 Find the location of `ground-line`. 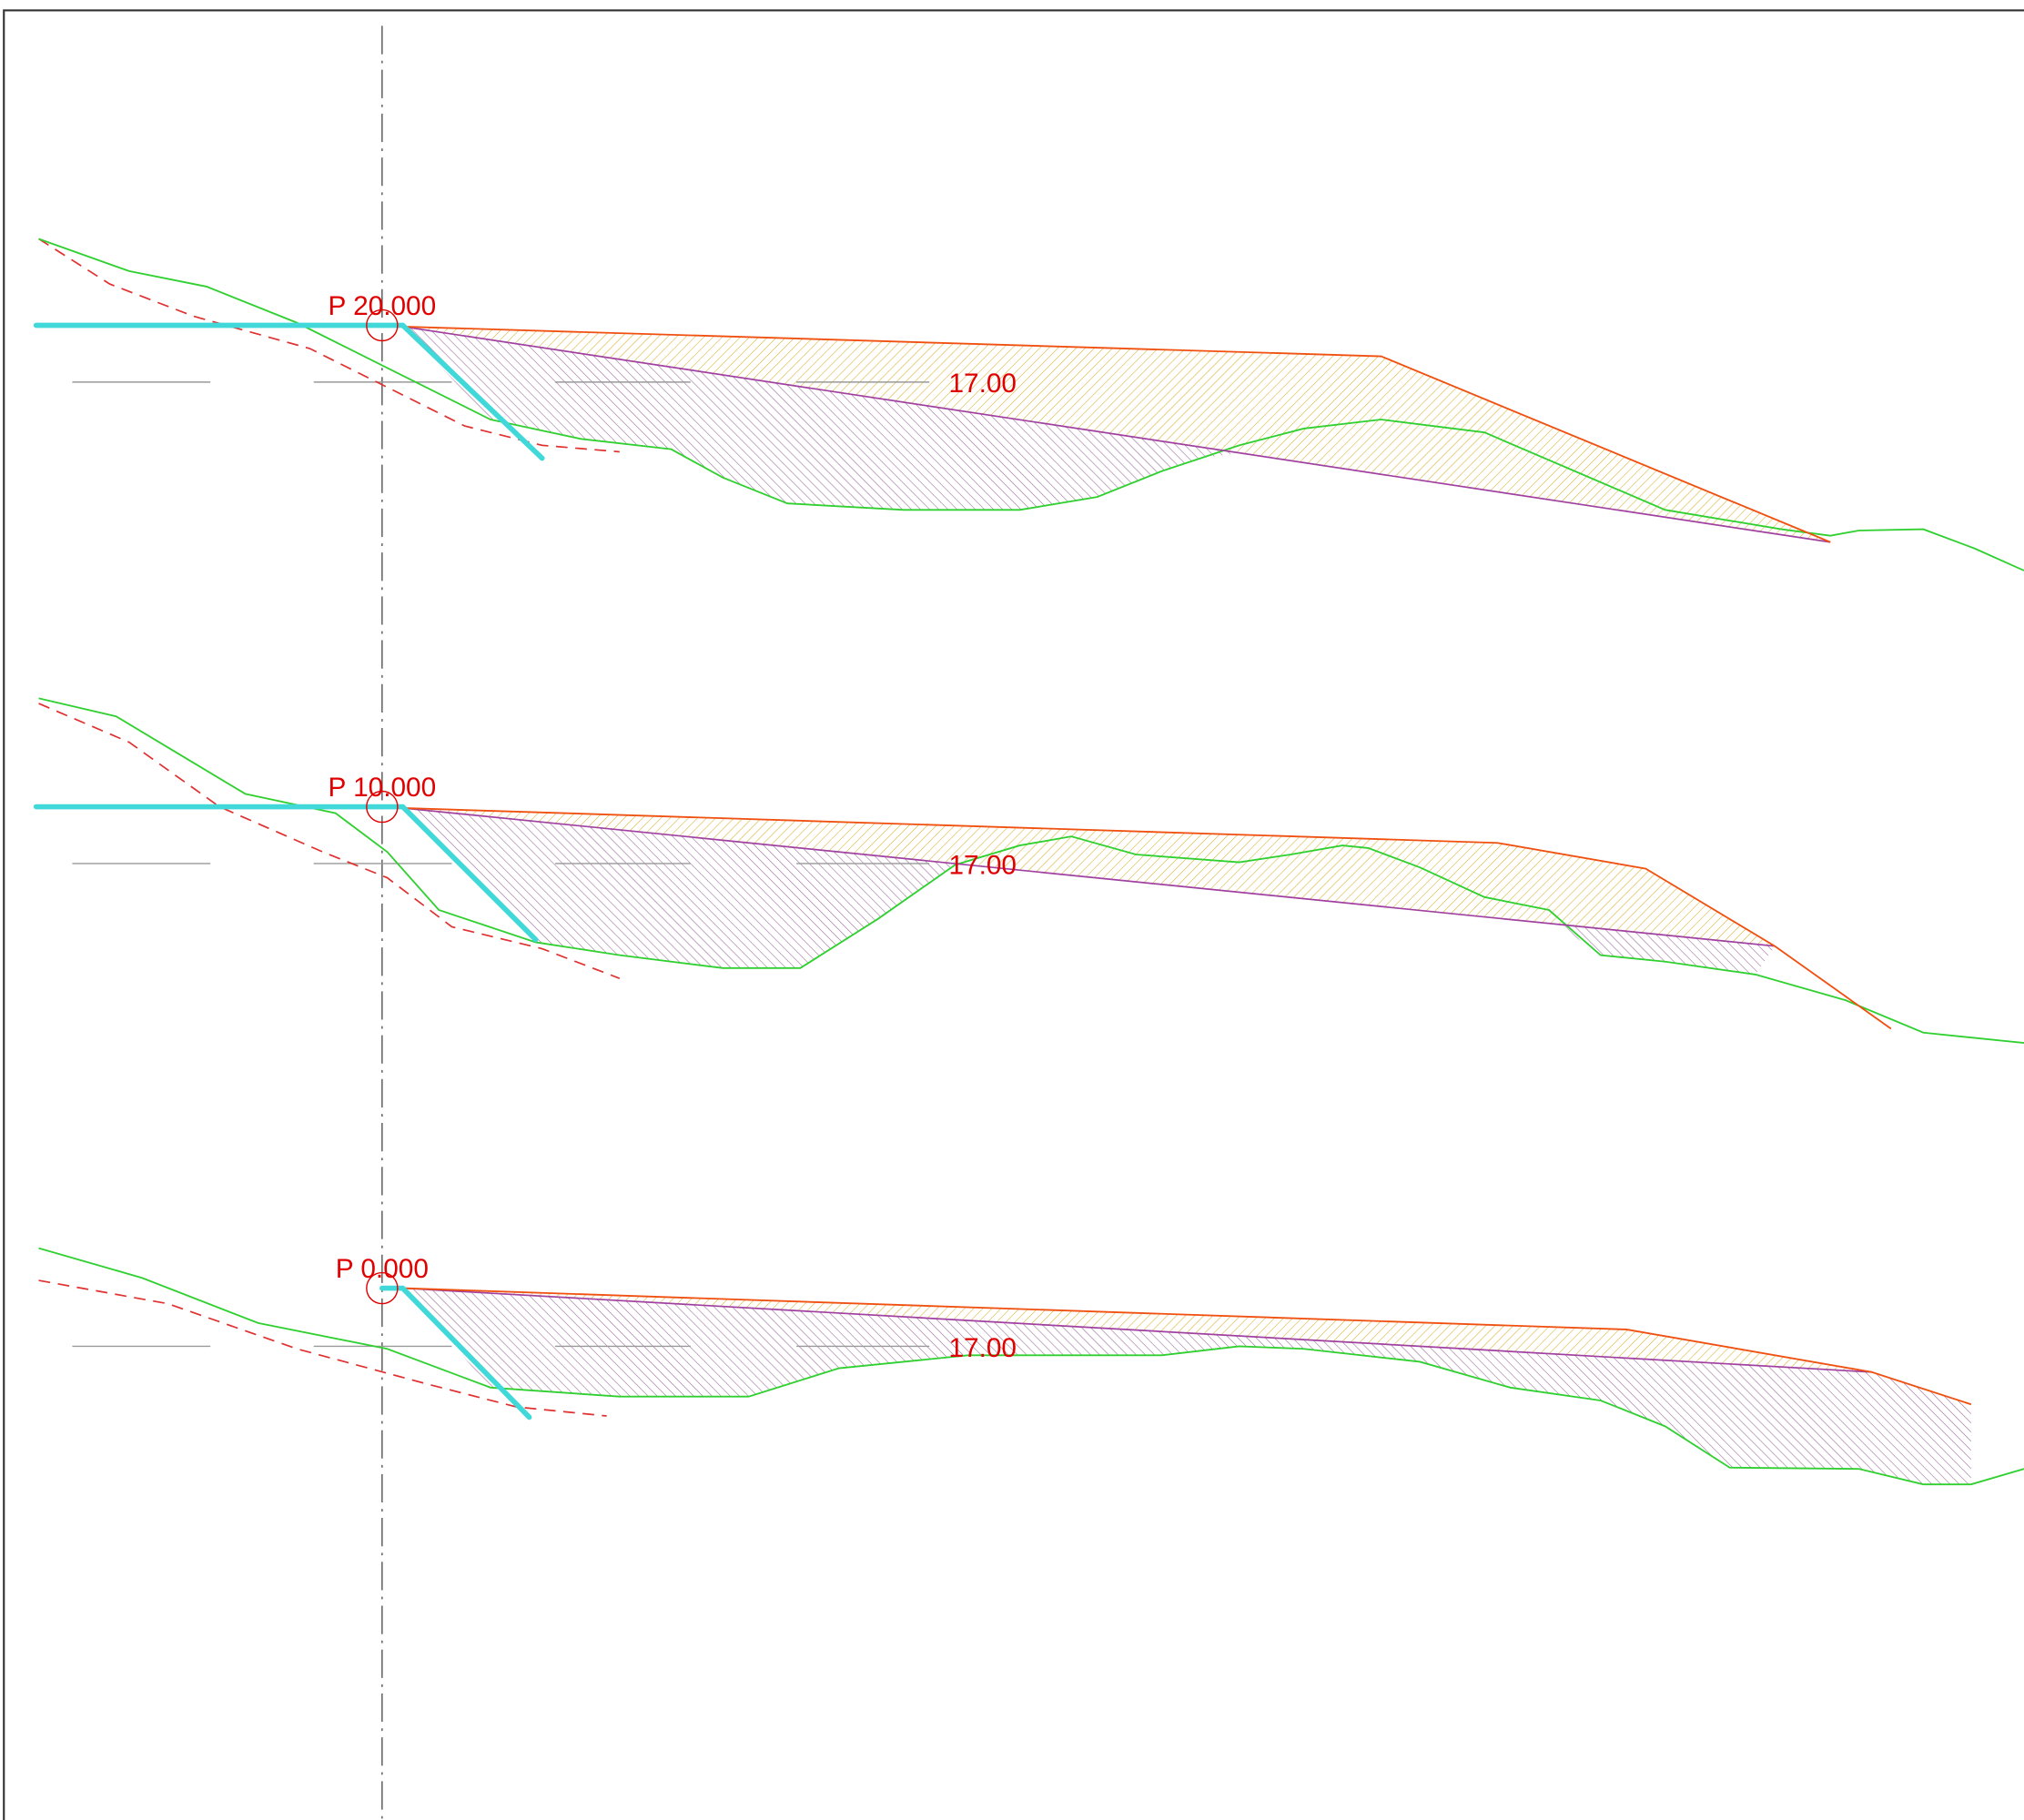

ground-line is located at coordinates (1031, 1367).